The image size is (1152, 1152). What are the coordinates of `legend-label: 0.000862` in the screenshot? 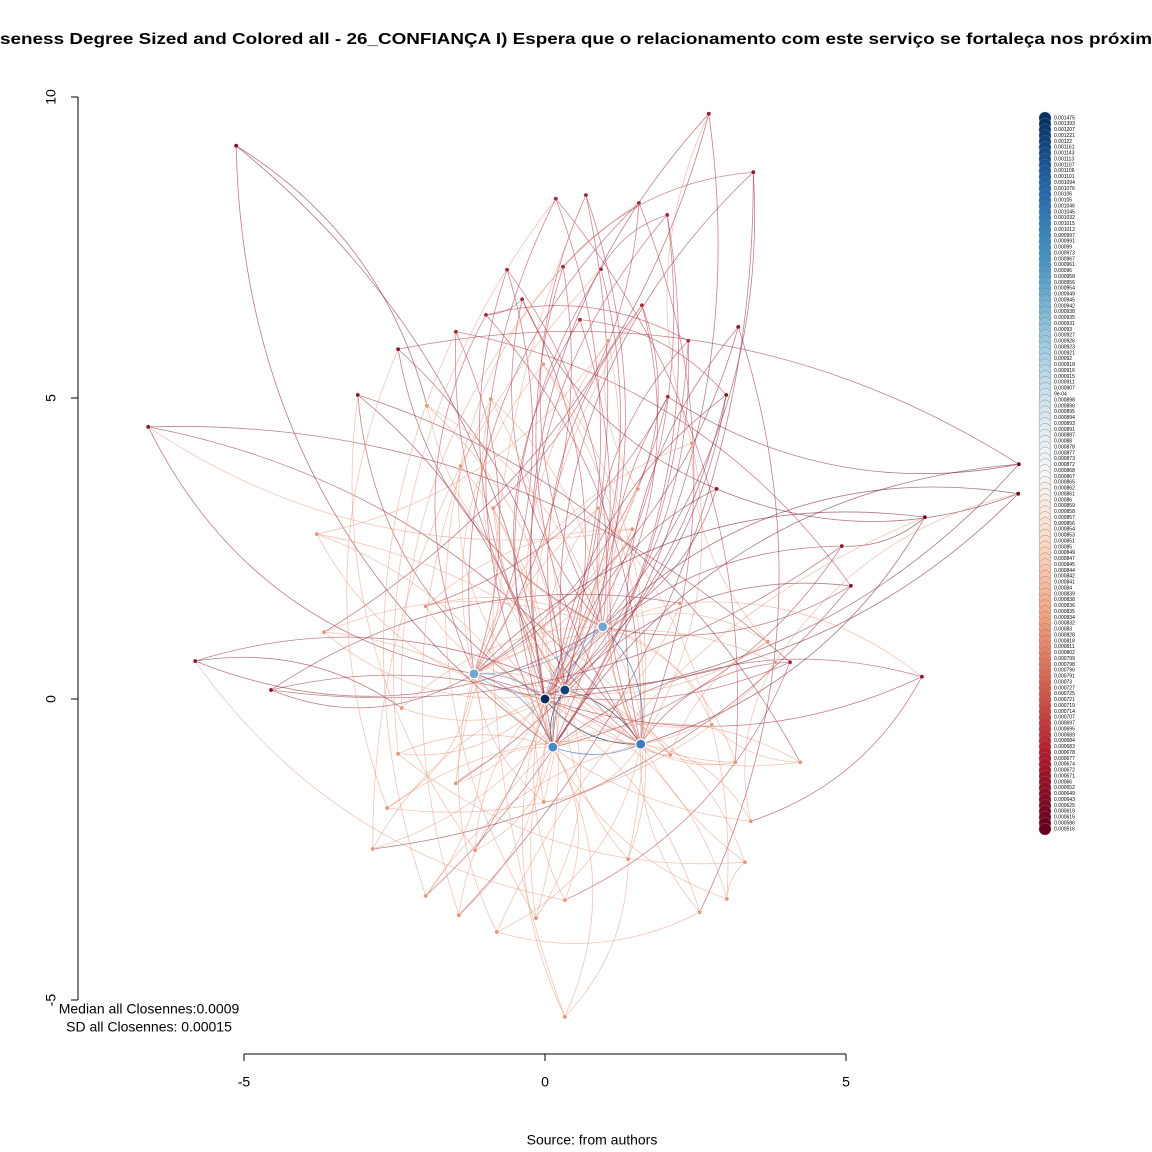 It's located at (1064, 489).